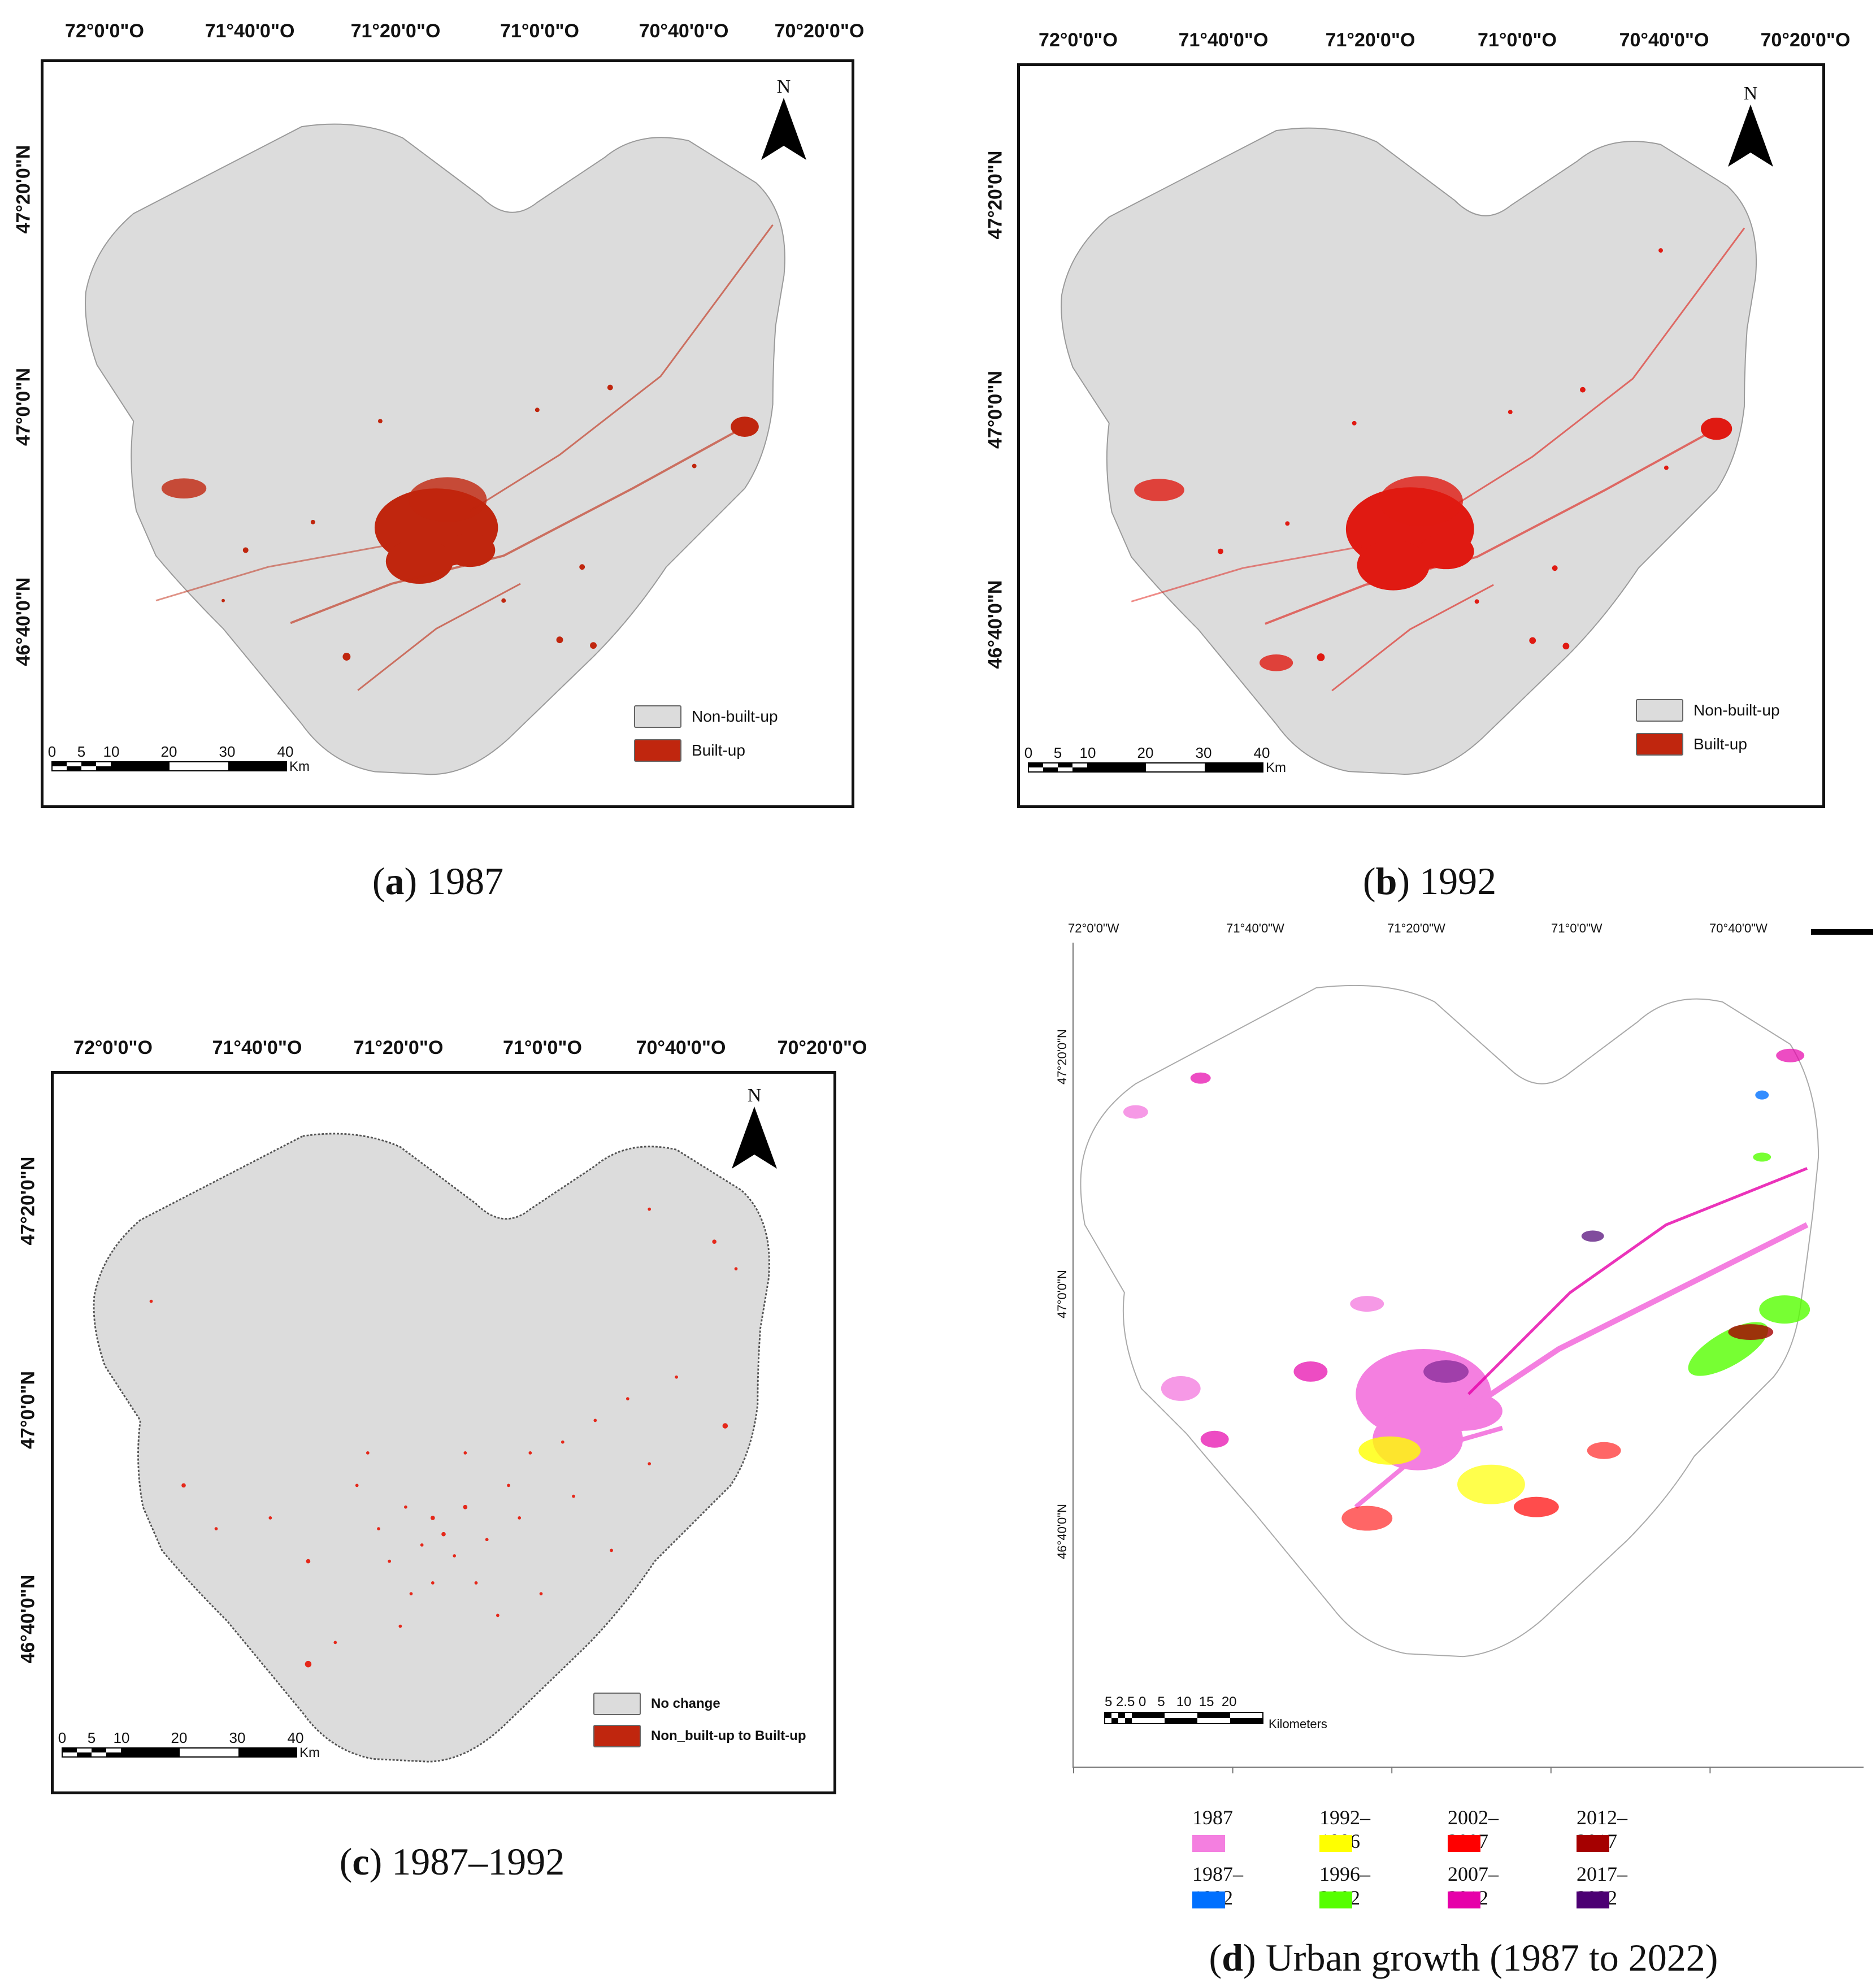 The width and height of the screenshot is (1876, 1987). What do you see at coordinates (1392, 1769) in the screenshot?
I see `axis-ticks` at bounding box center [1392, 1769].